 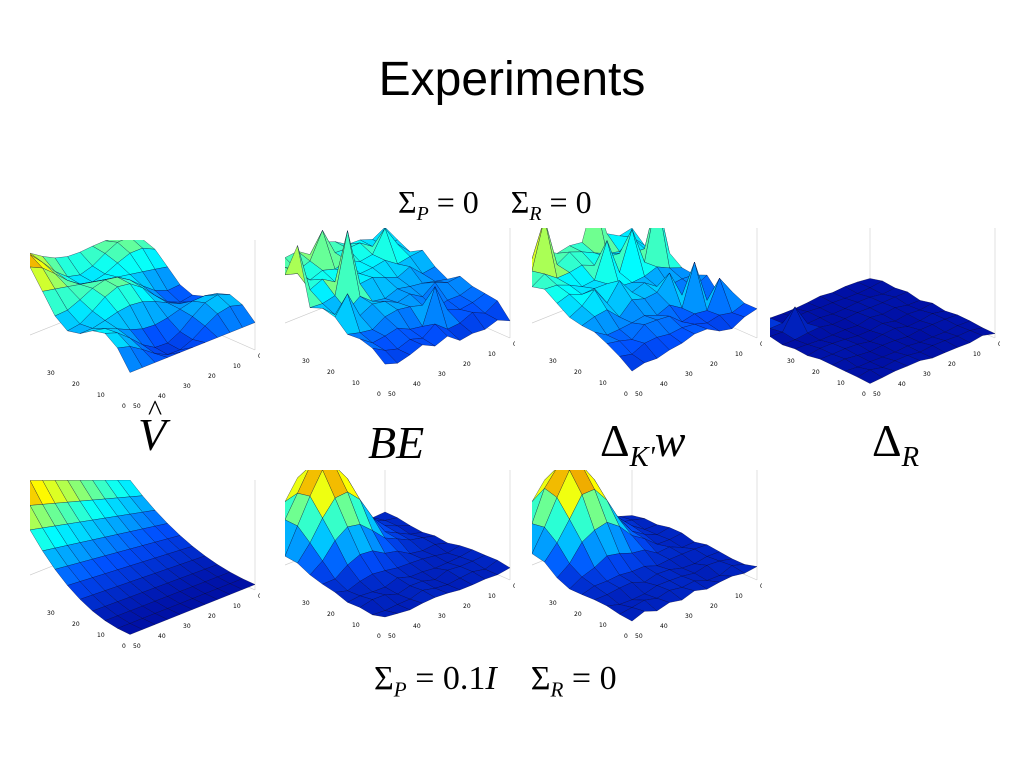 What do you see at coordinates (400, 315) in the screenshot?
I see `plot-be-top: 21.510.505040302010001020304050` at bounding box center [400, 315].